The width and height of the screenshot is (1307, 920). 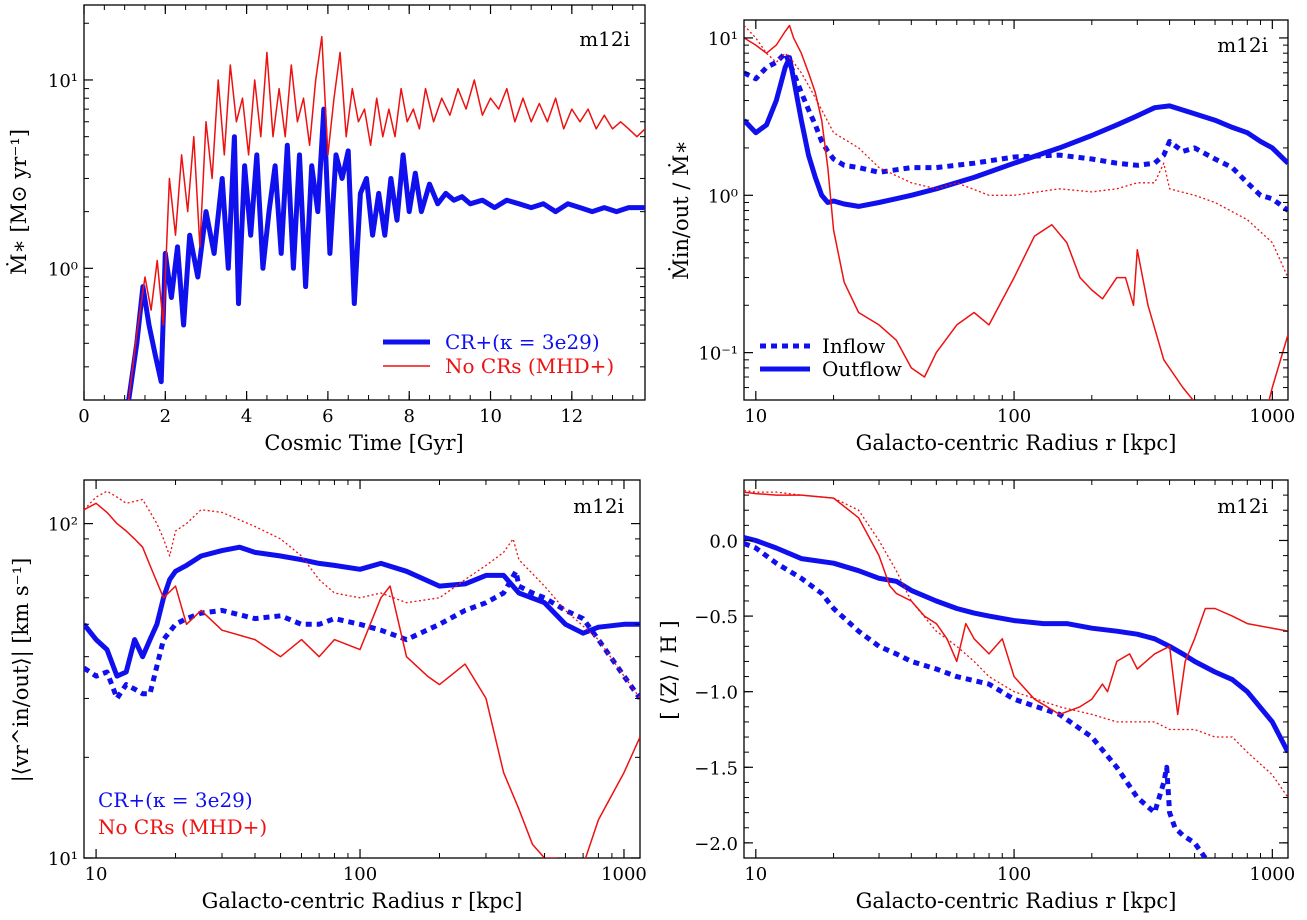 I want to click on legend: Inflow Outflow, so click(x=831, y=357).